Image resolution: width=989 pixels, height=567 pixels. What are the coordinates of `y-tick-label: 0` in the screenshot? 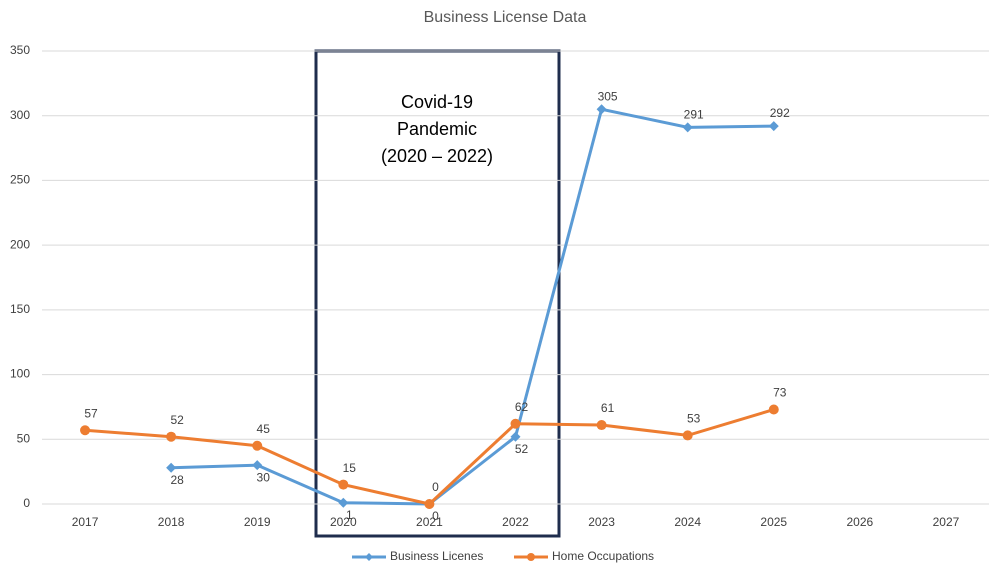 It's located at (26, 503).